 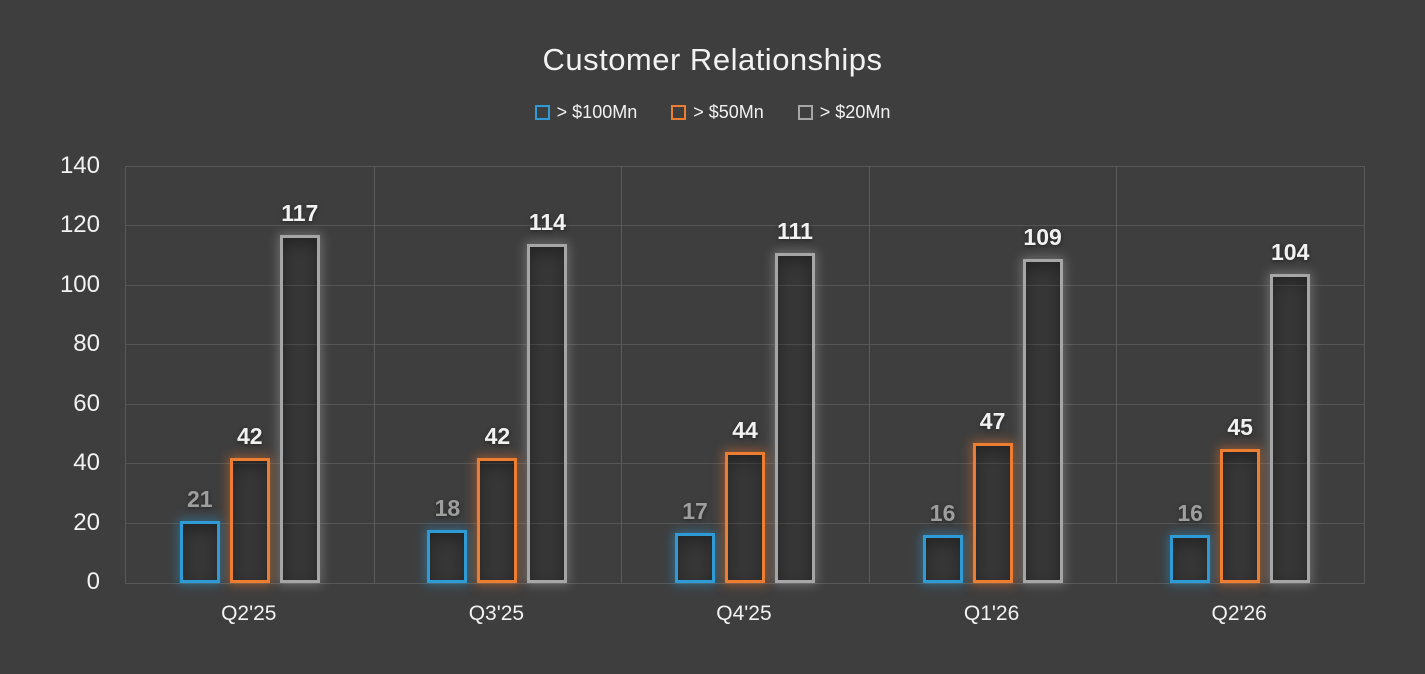 I want to click on bar-group: 18 42 114, so click(x=498, y=375).